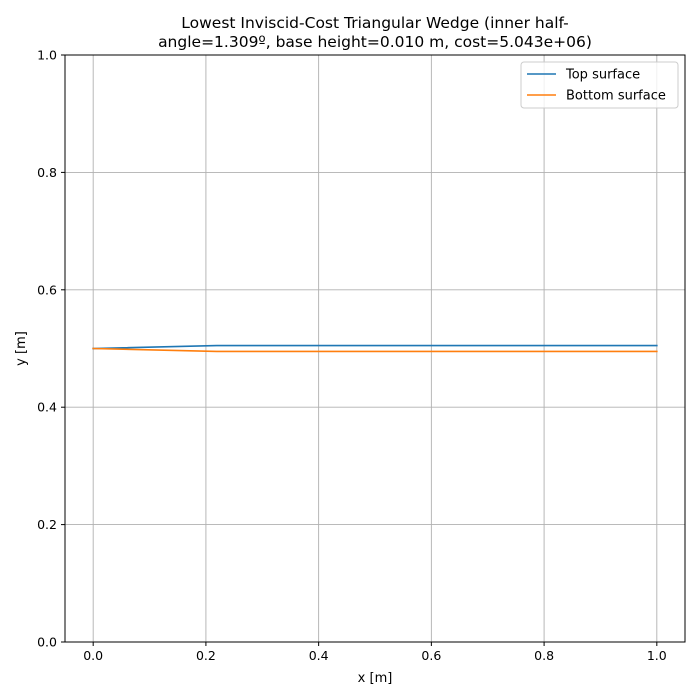 This screenshot has width=700, height=700. What do you see at coordinates (93, 655) in the screenshot?
I see `x-tick-label: 0.0` at bounding box center [93, 655].